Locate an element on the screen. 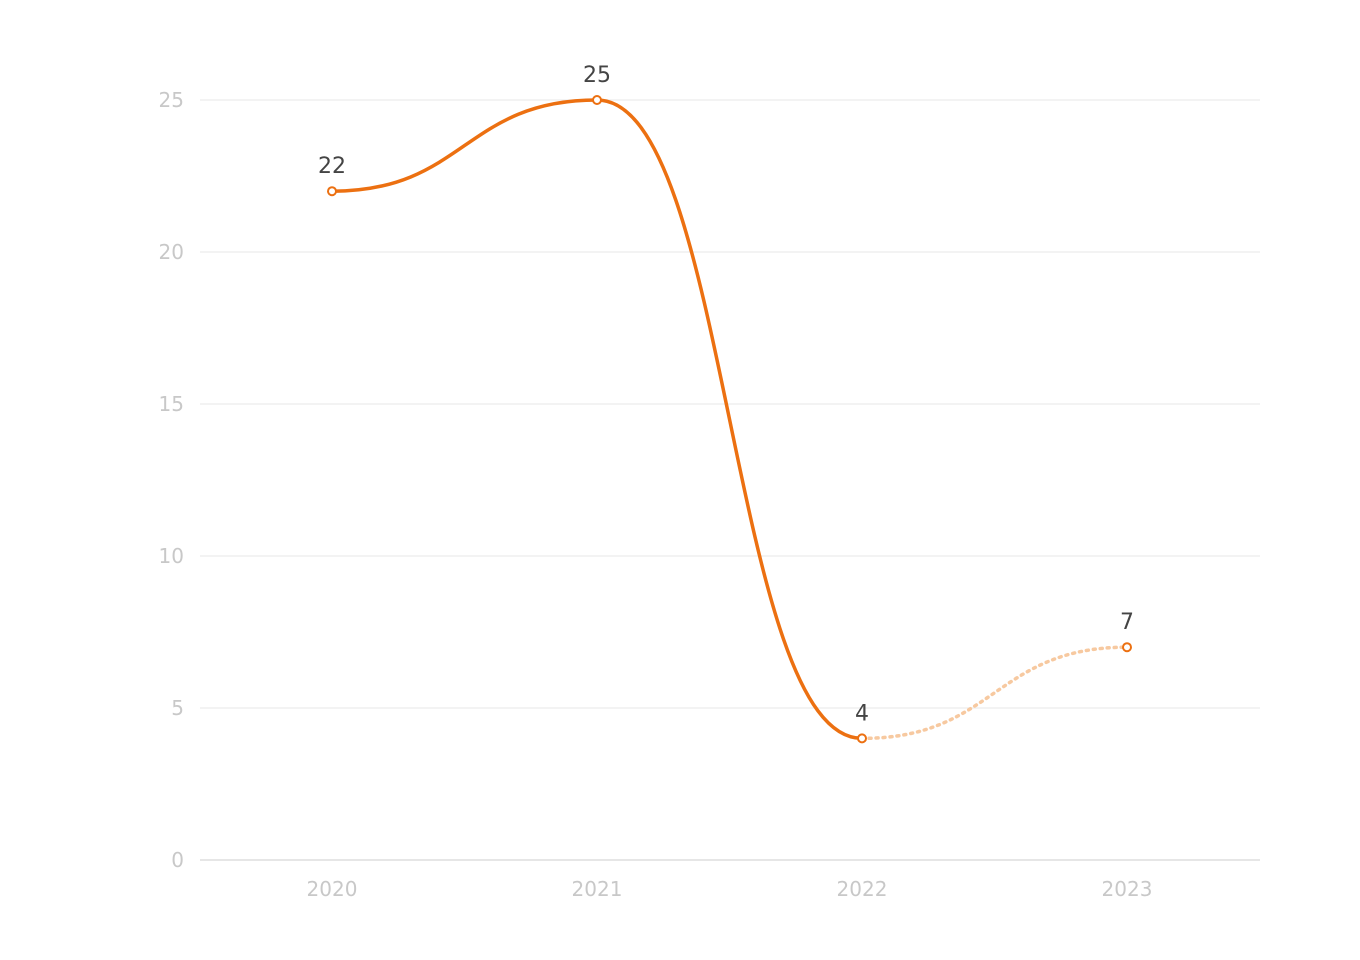 Image resolution: width=1360 pixels, height=960 pixels. y-tick-label: 20 is located at coordinates (171, 252).